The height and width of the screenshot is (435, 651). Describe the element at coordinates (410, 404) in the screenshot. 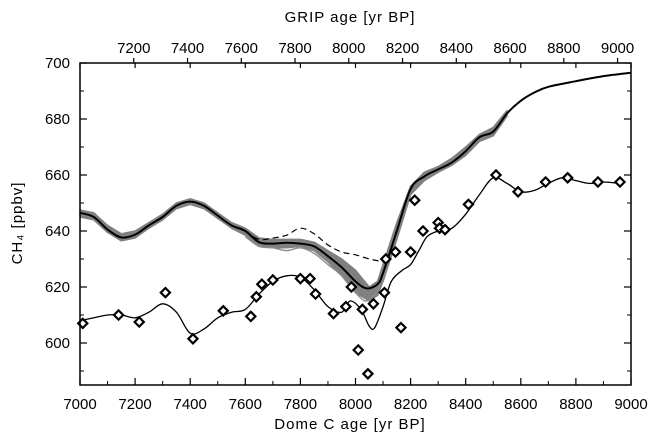

I see `x-tick-label: 8200` at that location.